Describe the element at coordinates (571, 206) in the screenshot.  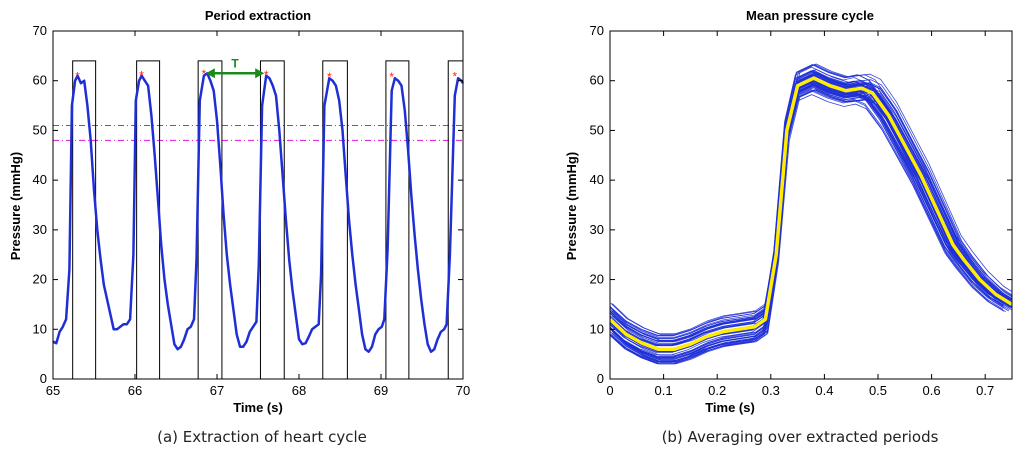
I see `chart-b-ylabel: Pressure (mmHg)` at that location.